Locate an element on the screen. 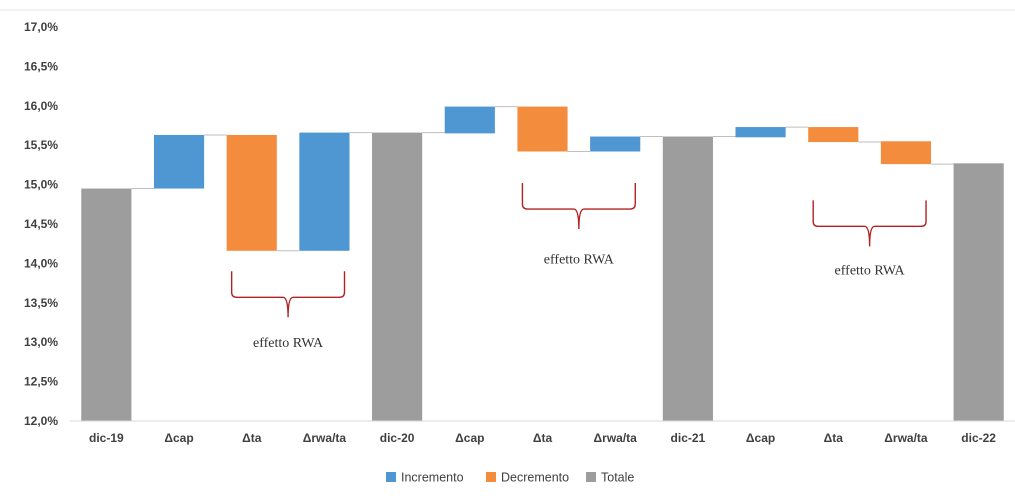 This screenshot has width=1015, height=503. x-tick-label: dic-22 is located at coordinates (978, 438).